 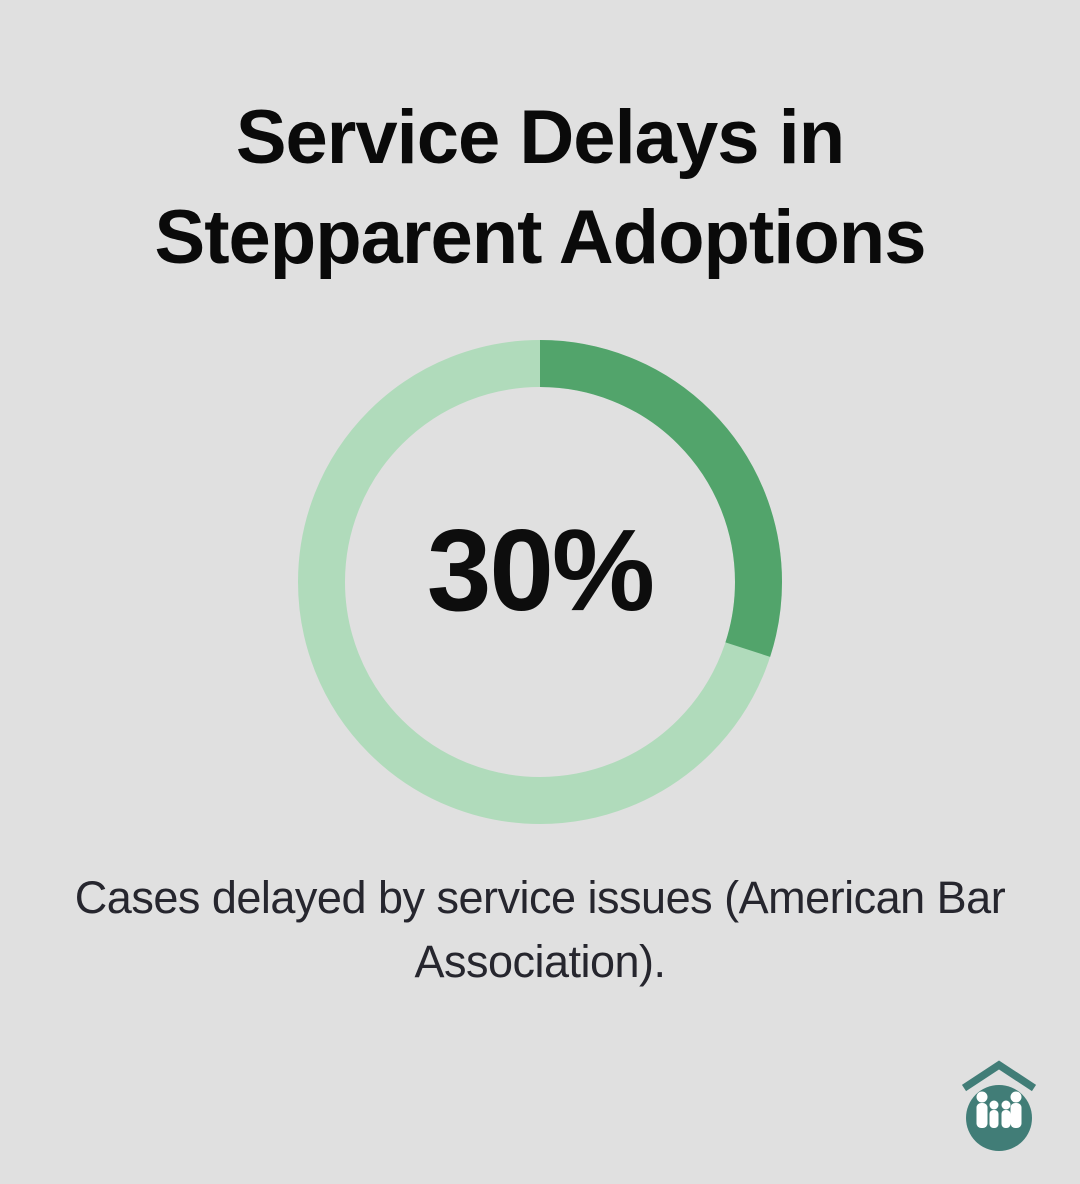 What do you see at coordinates (999, 1076) in the screenshot?
I see `roof-icon` at bounding box center [999, 1076].